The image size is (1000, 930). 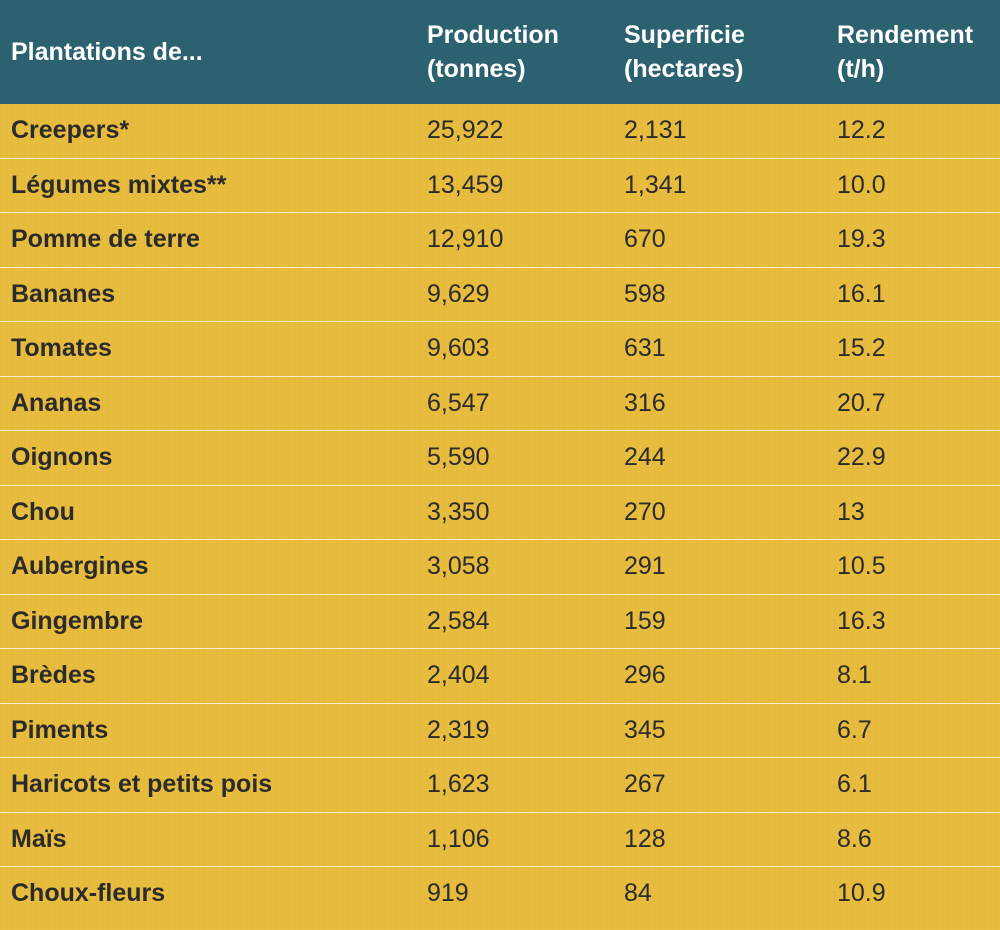 What do you see at coordinates (63, 293) in the screenshot?
I see `crop-name: Bananes` at bounding box center [63, 293].